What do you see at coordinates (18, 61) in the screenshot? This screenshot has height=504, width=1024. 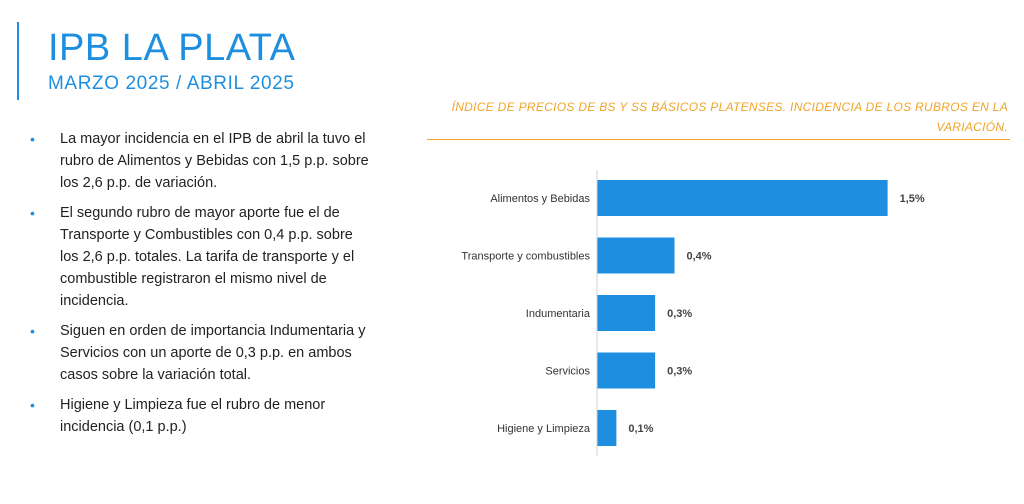 I see `title-accent-bar` at bounding box center [18, 61].